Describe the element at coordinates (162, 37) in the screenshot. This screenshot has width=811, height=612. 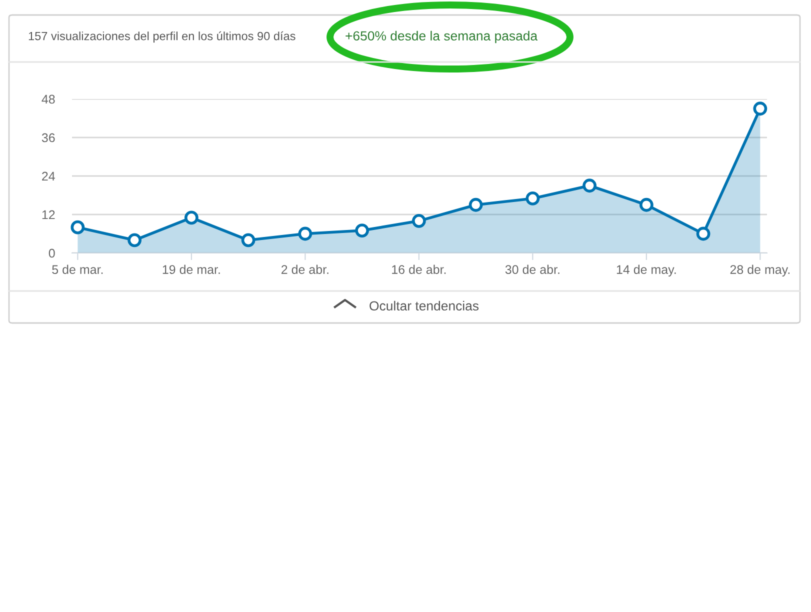
I see `chart-title: 157 visualizaciones del perfil en los últimos 90 días` at that location.